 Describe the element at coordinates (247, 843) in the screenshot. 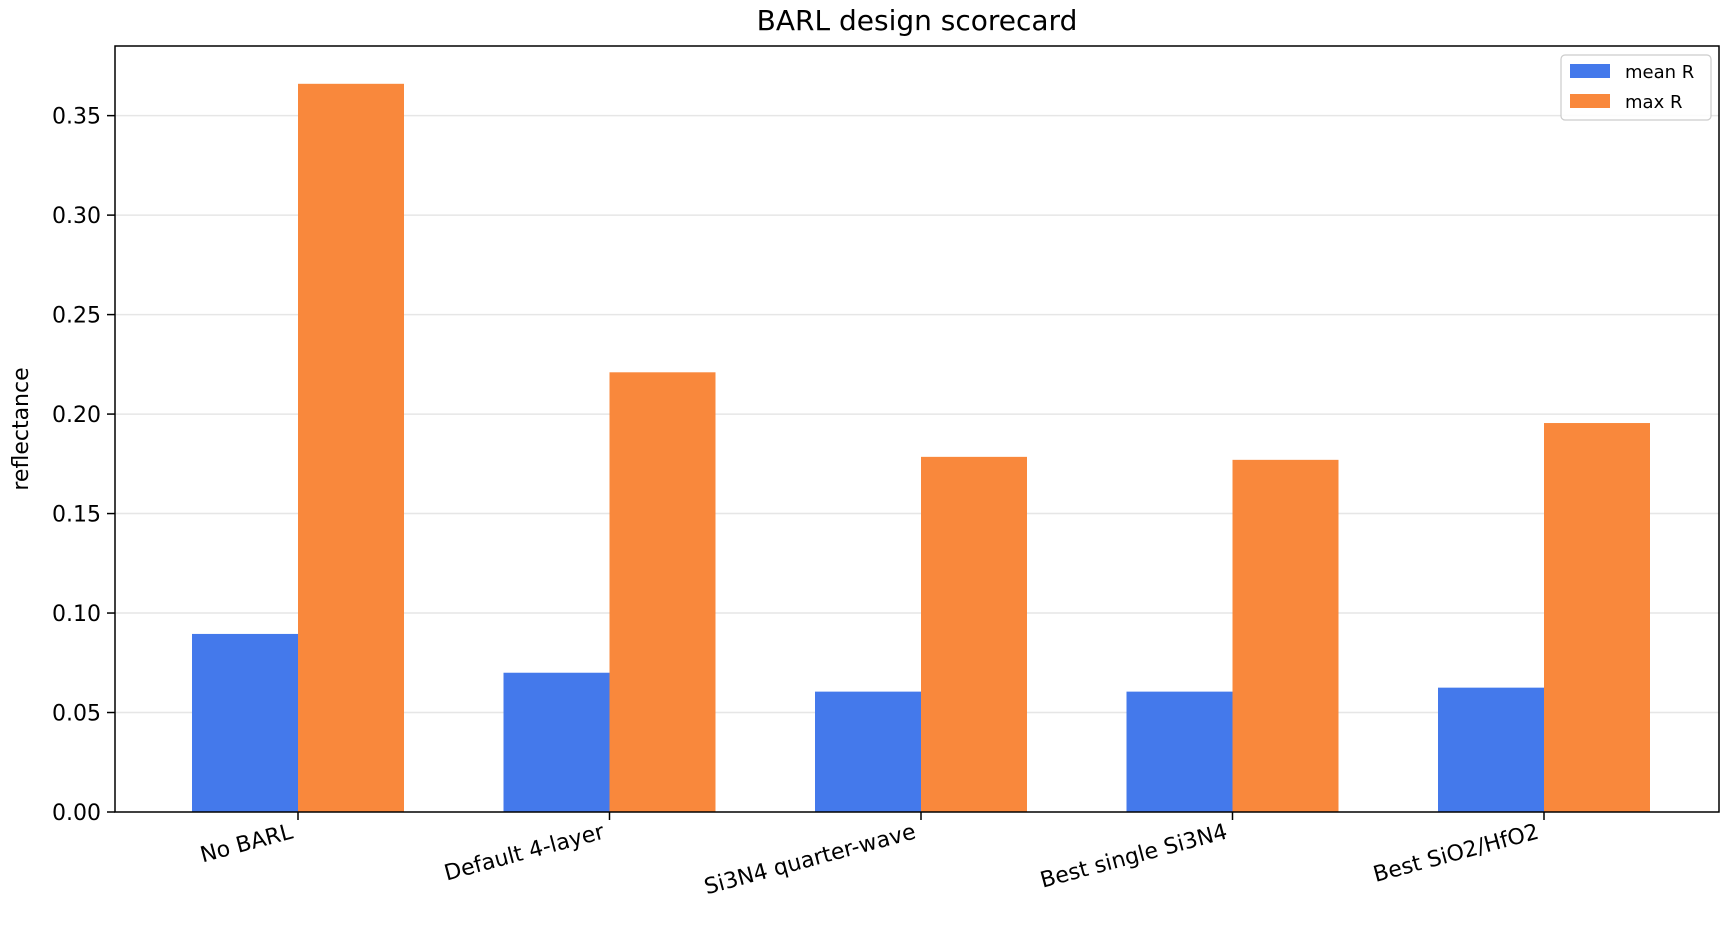

I see `x-tick-label: No BARL` at that location.